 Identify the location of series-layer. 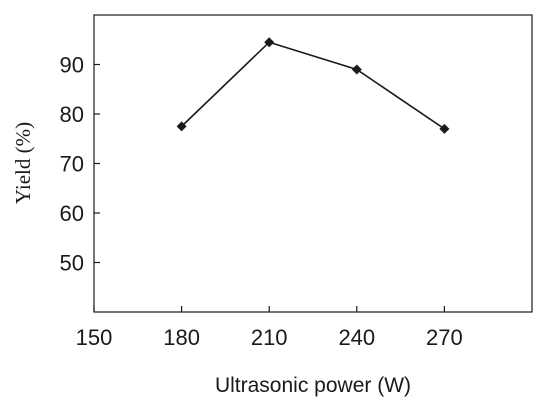
(313, 85).